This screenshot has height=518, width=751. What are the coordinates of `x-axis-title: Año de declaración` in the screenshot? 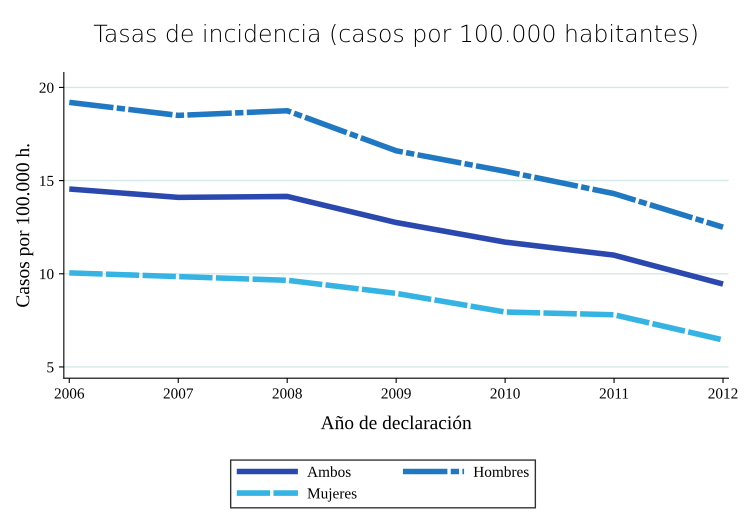 It's located at (396, 423).